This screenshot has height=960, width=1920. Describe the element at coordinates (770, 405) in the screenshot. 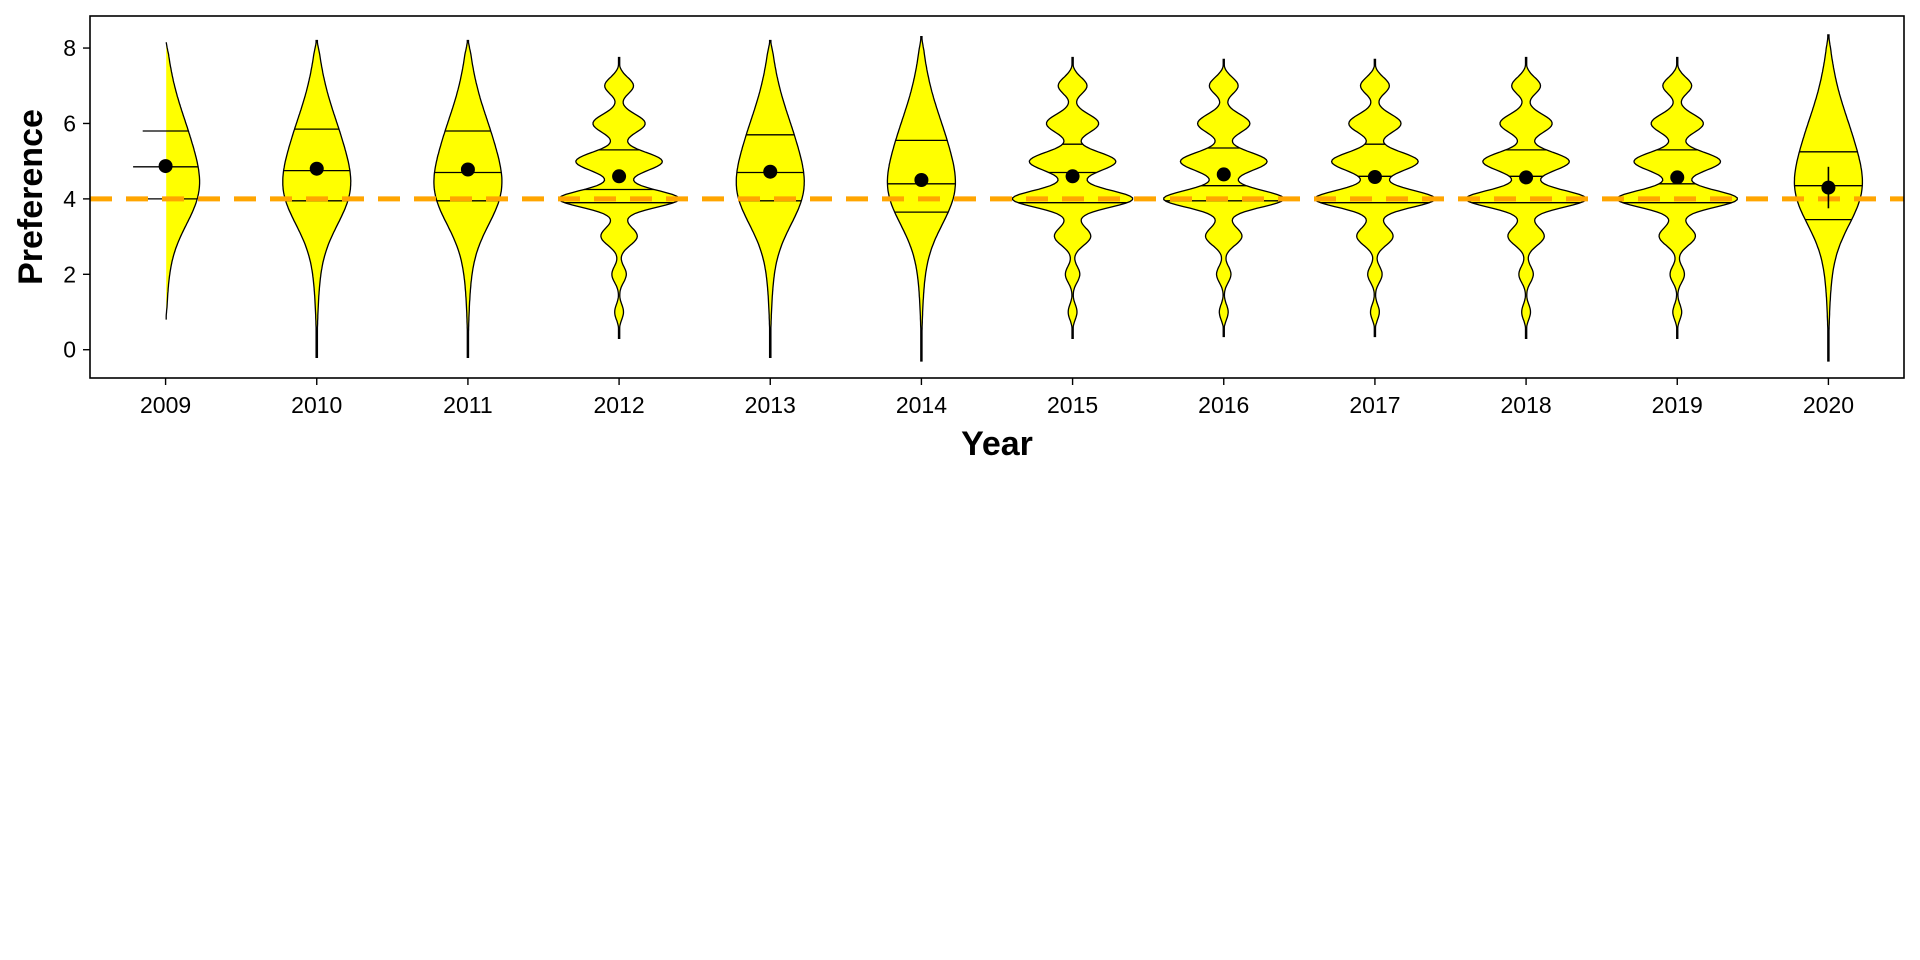

I see `x-tick-label-2013: 2013` at that location.